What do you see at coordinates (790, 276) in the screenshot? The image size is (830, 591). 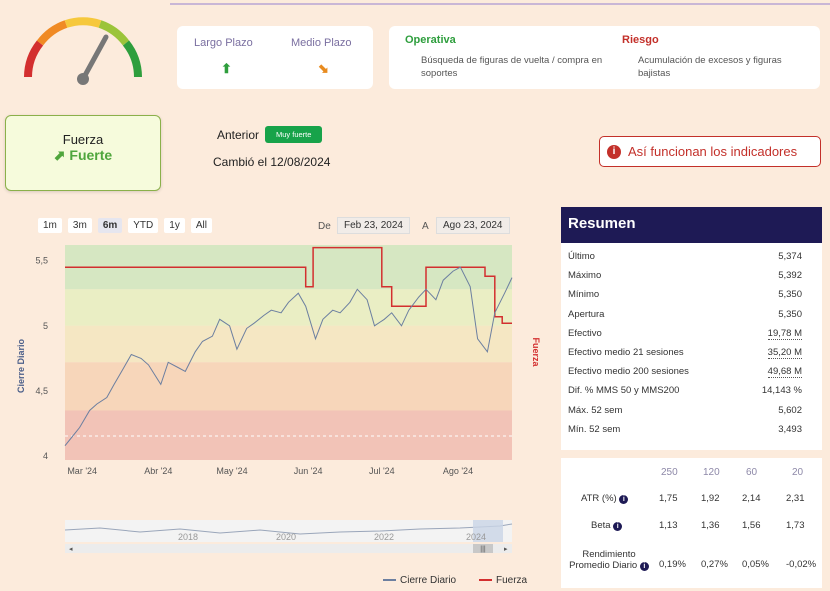 I see `resumen-row-value: 5,392` at bounding box center [790, 276].